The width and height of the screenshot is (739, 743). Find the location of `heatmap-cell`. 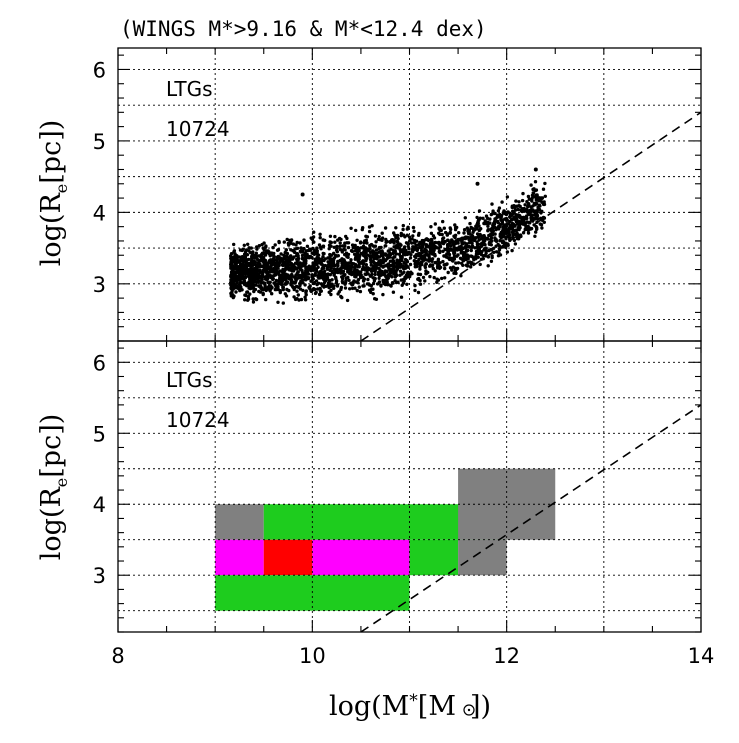

heatmap-cell is located at coordinates (482, 557).